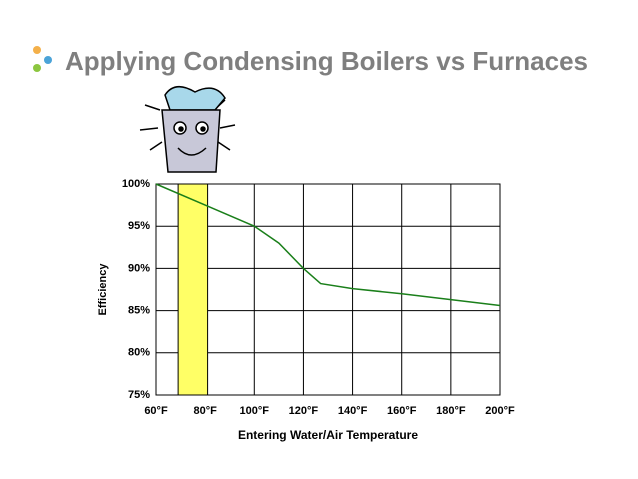  Describe the element at coordinates (139, 311) in the screenshot. I see `y-tick-label: 85%` at that location.